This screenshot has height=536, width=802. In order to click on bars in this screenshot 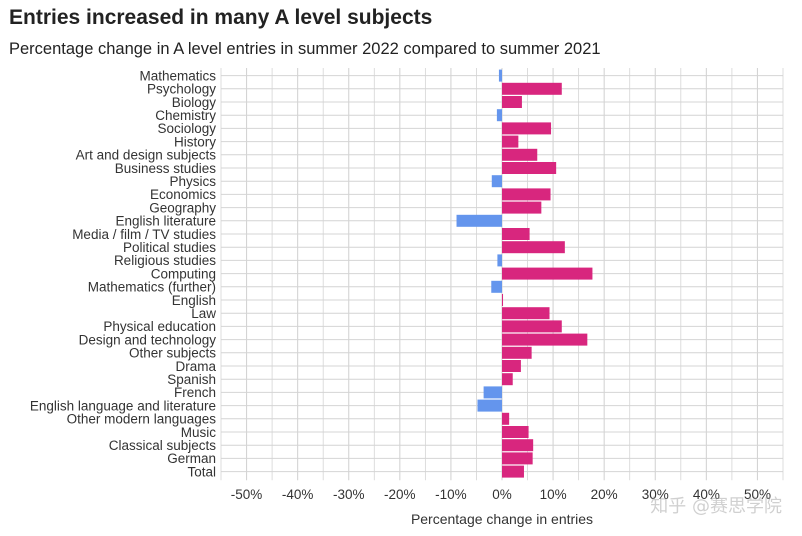, I will do `click(524, 273)`.